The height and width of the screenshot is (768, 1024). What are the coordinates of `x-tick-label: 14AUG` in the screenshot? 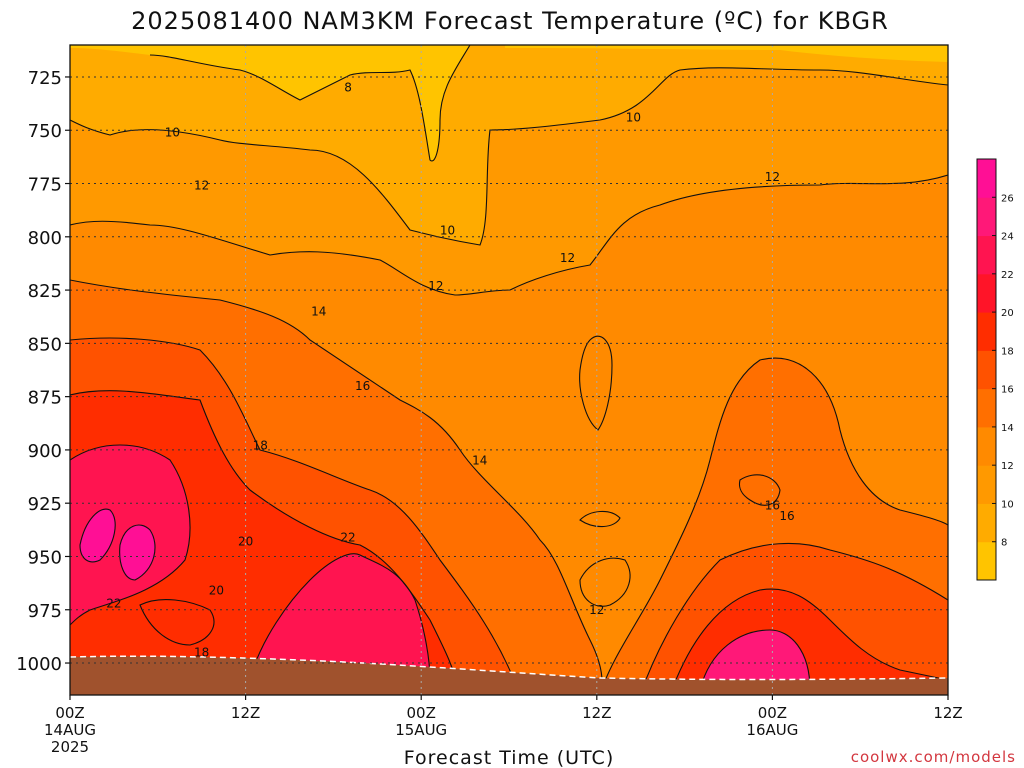 It's located at (70, 730).